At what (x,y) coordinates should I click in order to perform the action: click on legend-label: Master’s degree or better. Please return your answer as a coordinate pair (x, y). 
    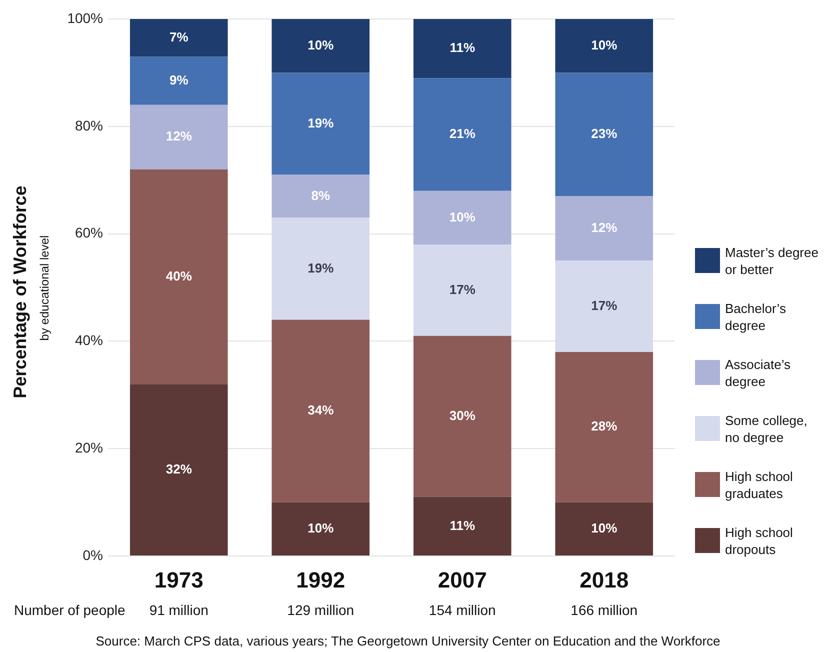
    Looking at the image, I should click on (772, 261).